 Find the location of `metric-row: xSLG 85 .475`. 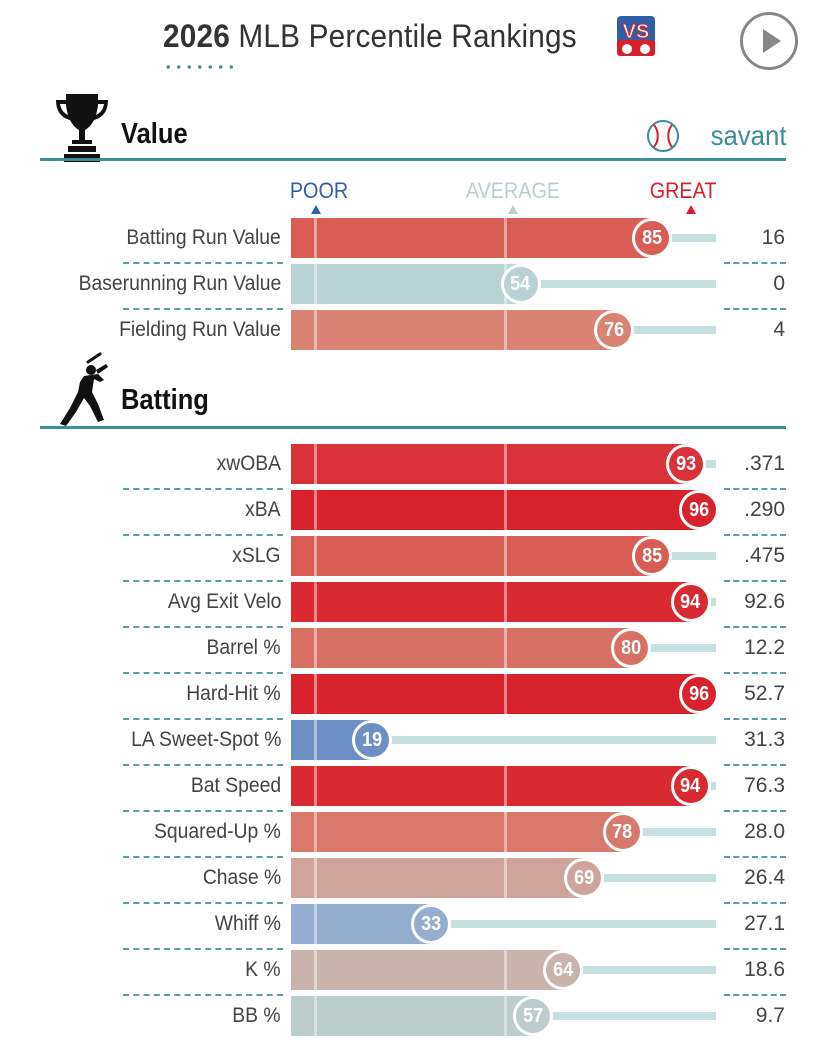

metric-row: xSLG 85 .475 is located at coordinates (411, 556).